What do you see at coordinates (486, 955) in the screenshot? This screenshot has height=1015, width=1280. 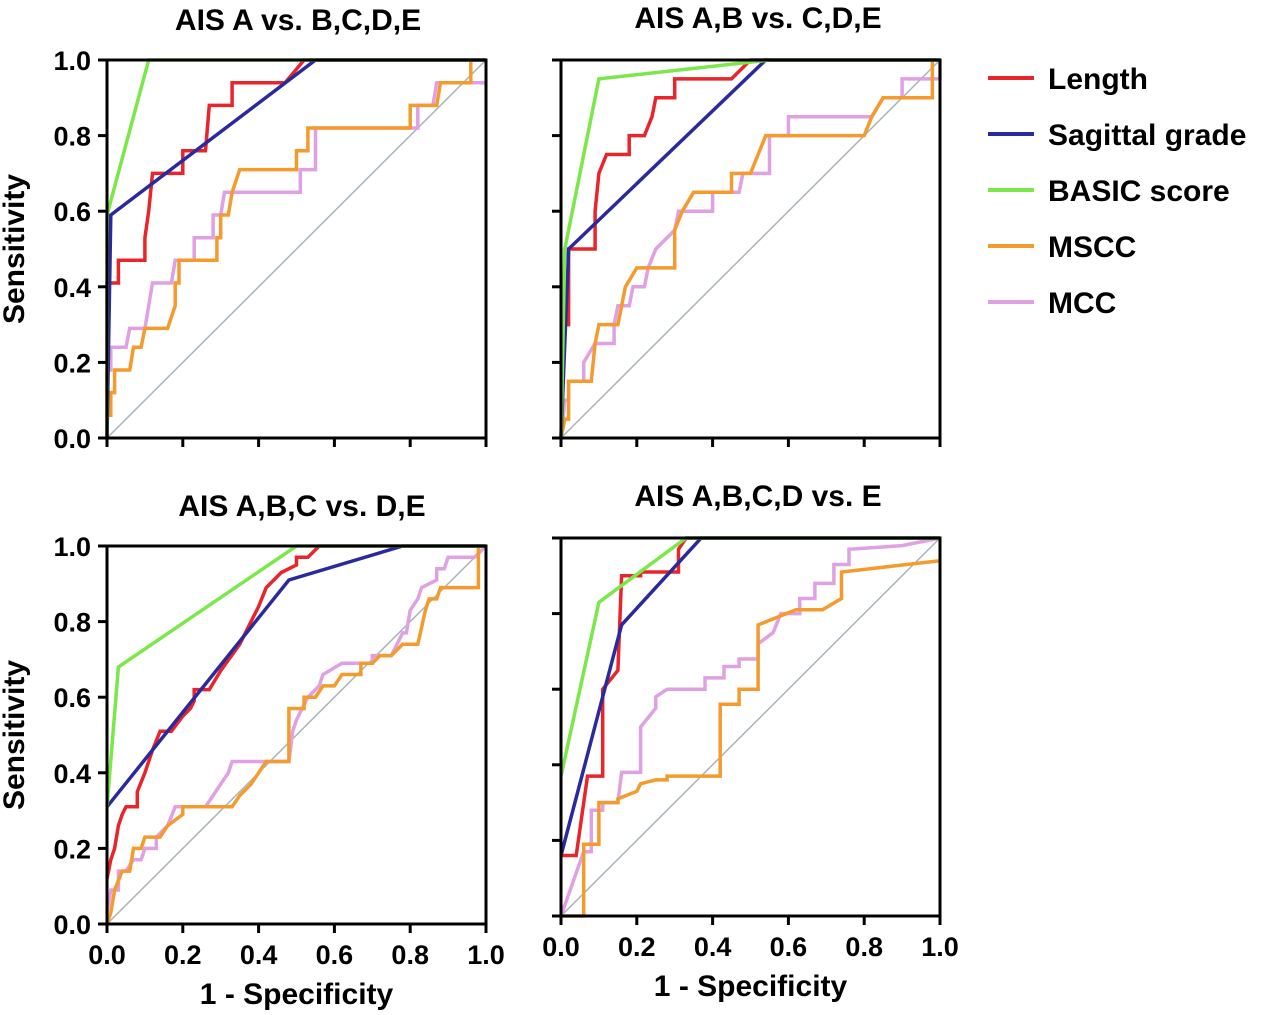 I see `panel-3-x-tick-label: 1.0` at bounding box center [486, 955].